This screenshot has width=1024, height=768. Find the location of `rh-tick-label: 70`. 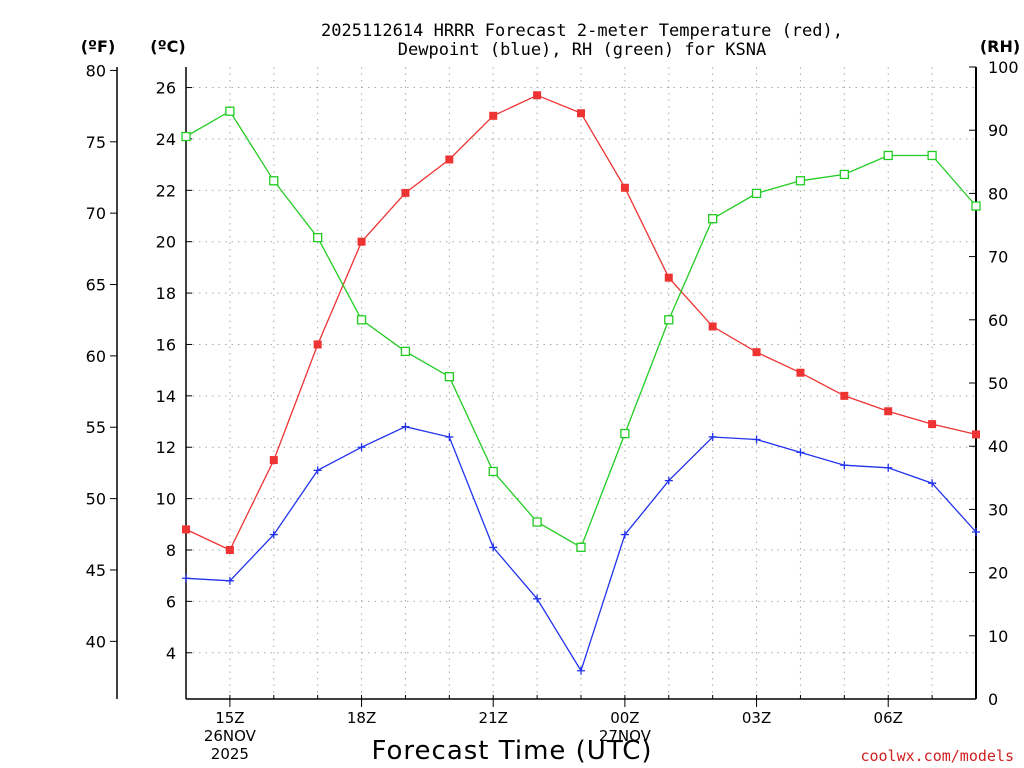

rh-tick-label: 70 is located at coordinates (998, 257).